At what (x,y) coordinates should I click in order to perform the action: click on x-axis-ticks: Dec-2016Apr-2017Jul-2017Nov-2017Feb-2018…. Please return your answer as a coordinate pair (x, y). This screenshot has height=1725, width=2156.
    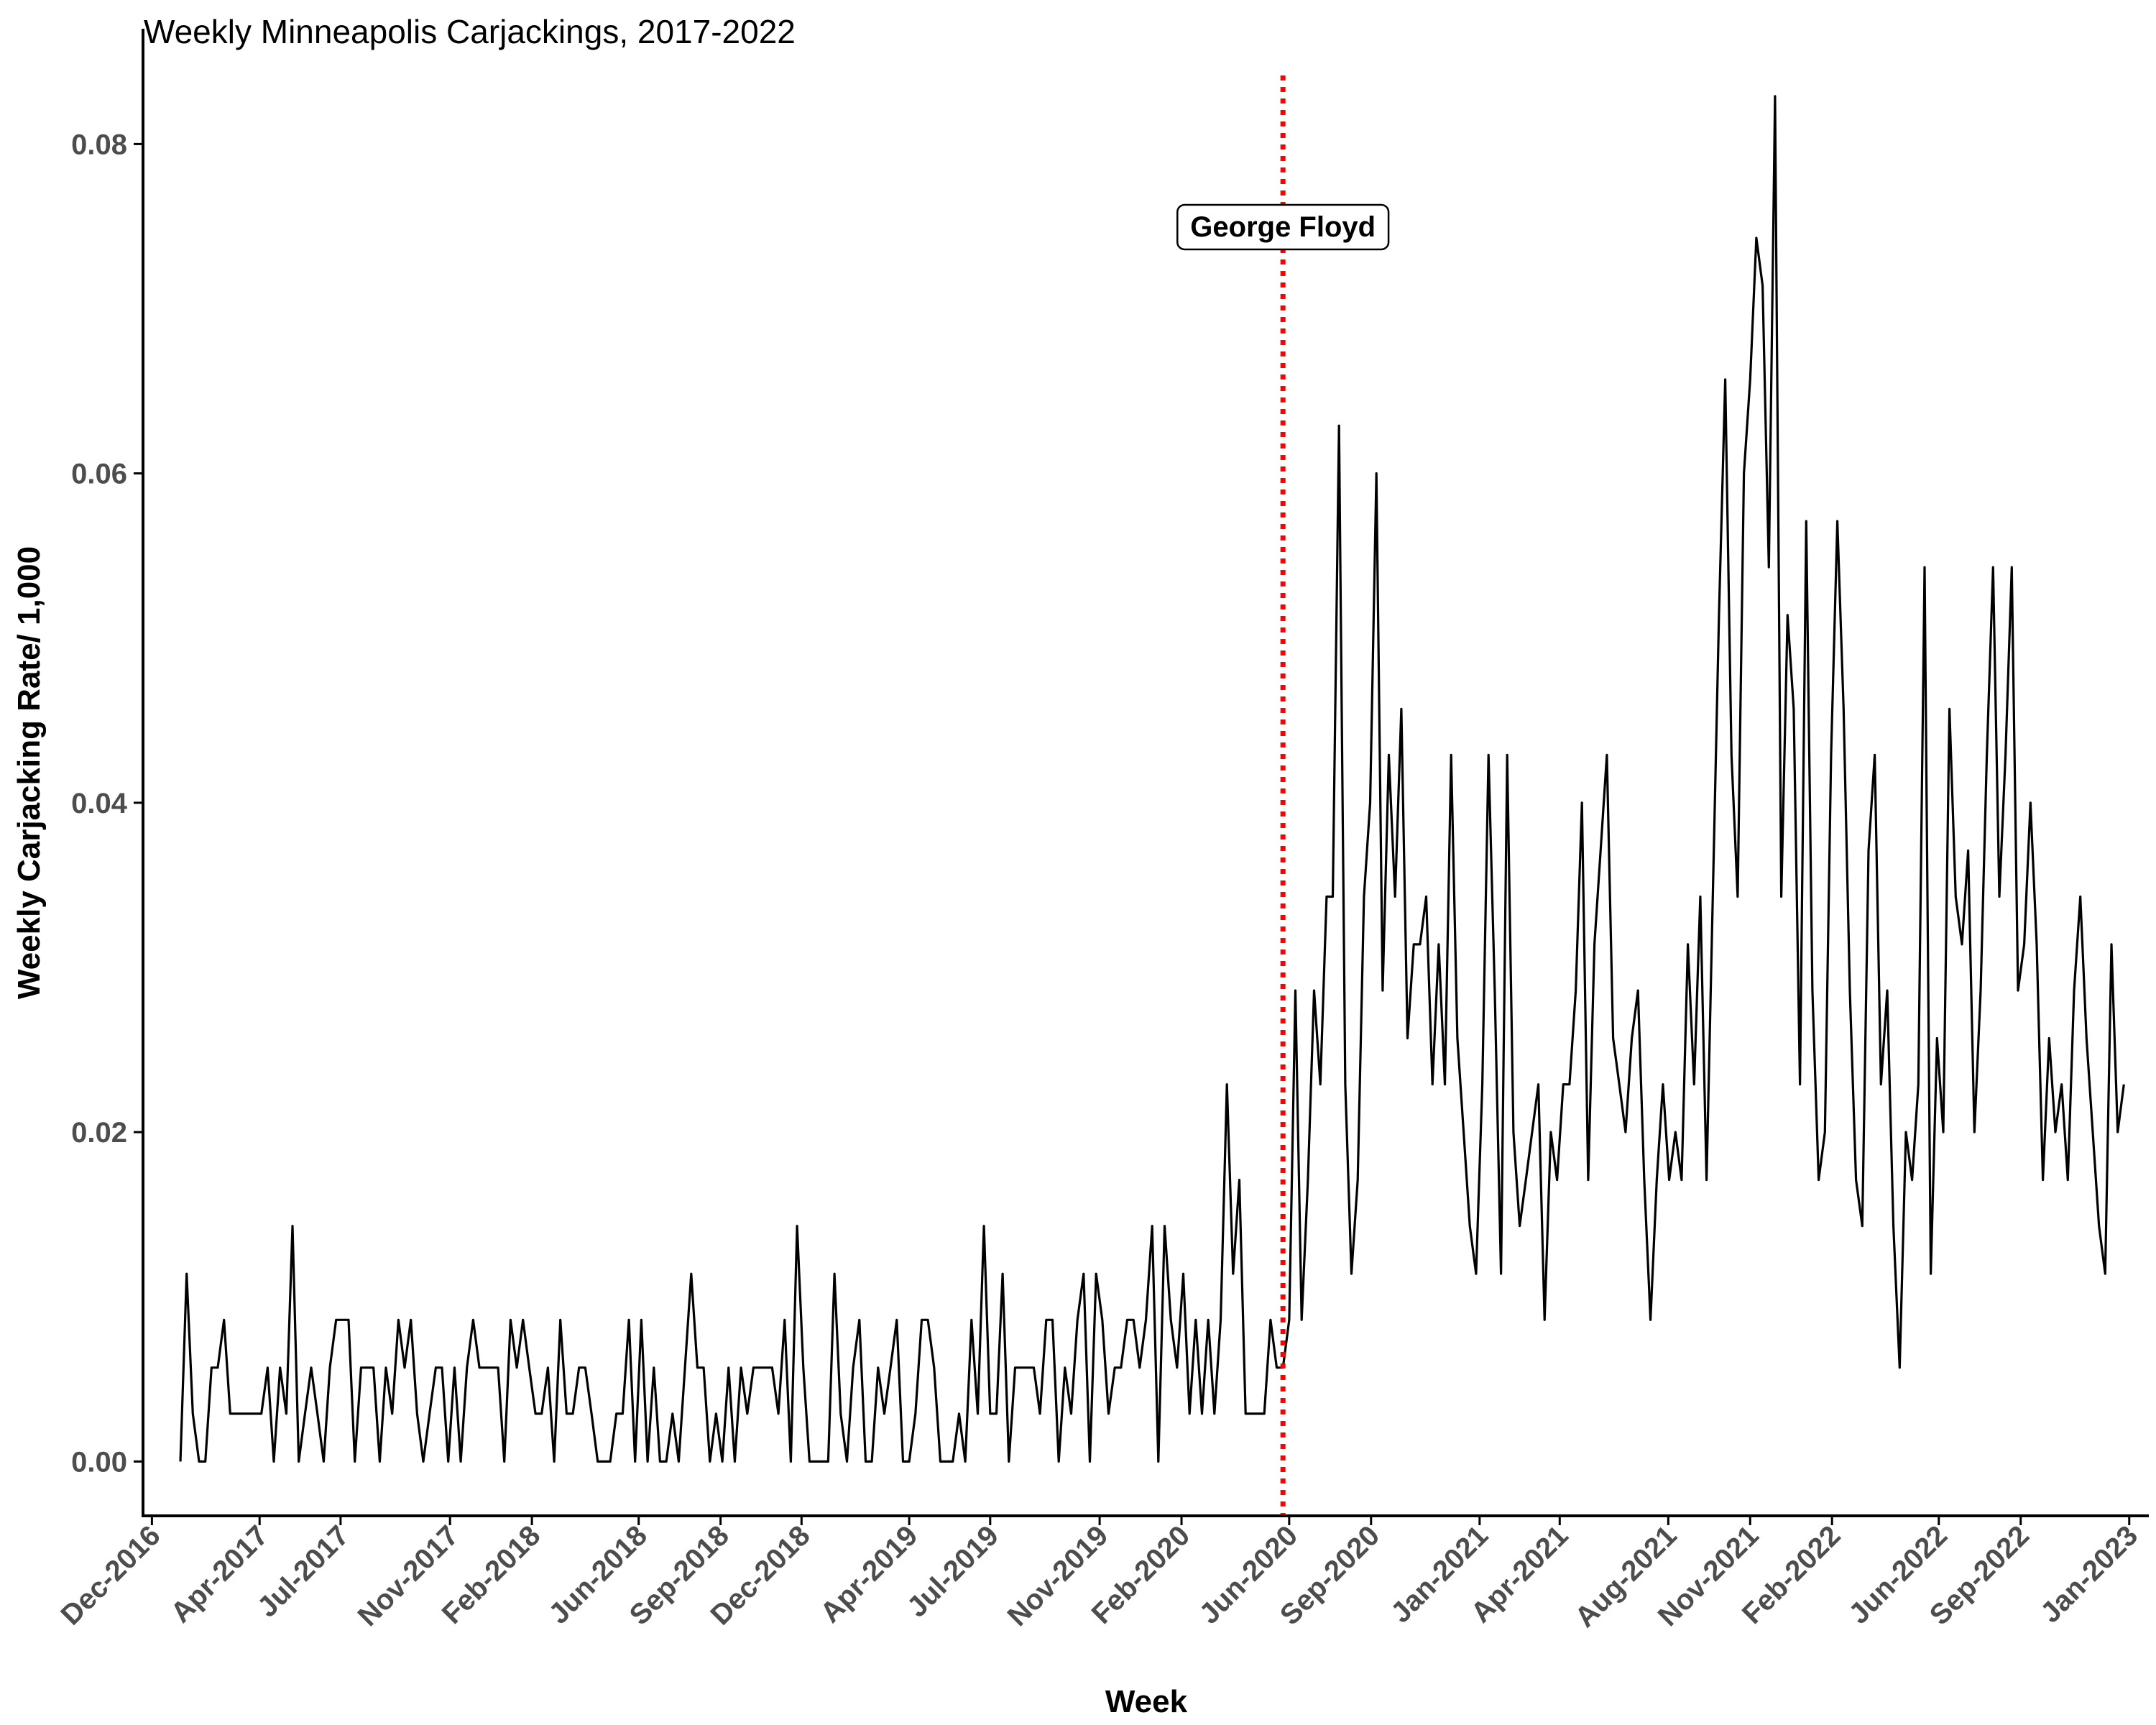
    Looking at the image, I should click on (1099, 1575).